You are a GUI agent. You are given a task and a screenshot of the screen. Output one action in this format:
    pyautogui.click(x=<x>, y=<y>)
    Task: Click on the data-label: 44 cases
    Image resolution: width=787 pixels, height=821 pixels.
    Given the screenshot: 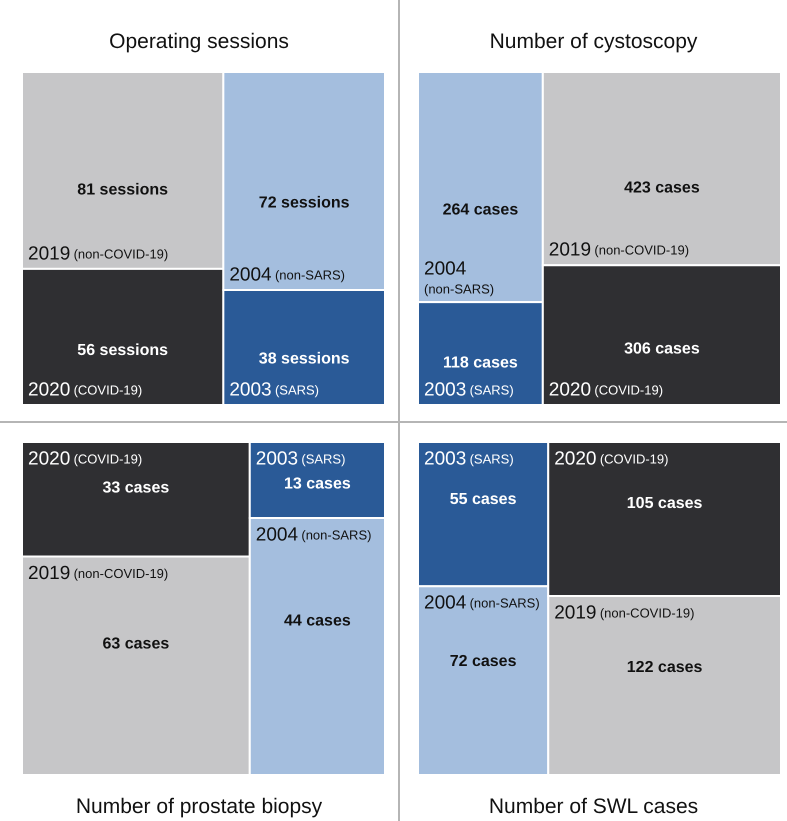 What is the action you would take?
    pyautogui.click(x=317, y=621)
    